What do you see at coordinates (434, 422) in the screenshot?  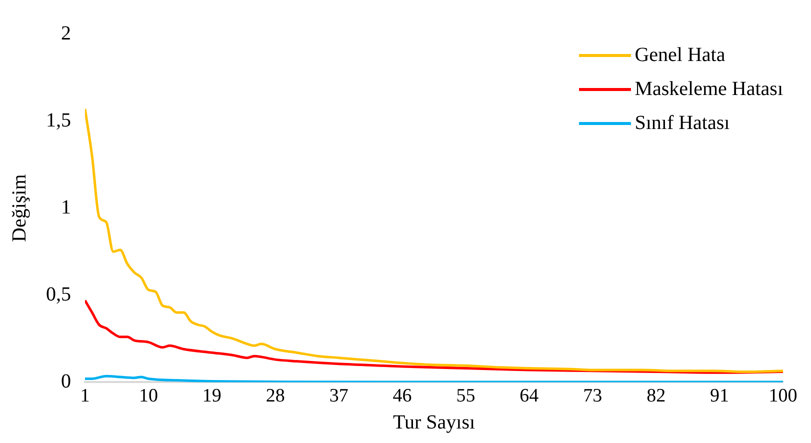 I see `x-axis-title: Tur Sayısı` at bounding box center [434, 422].